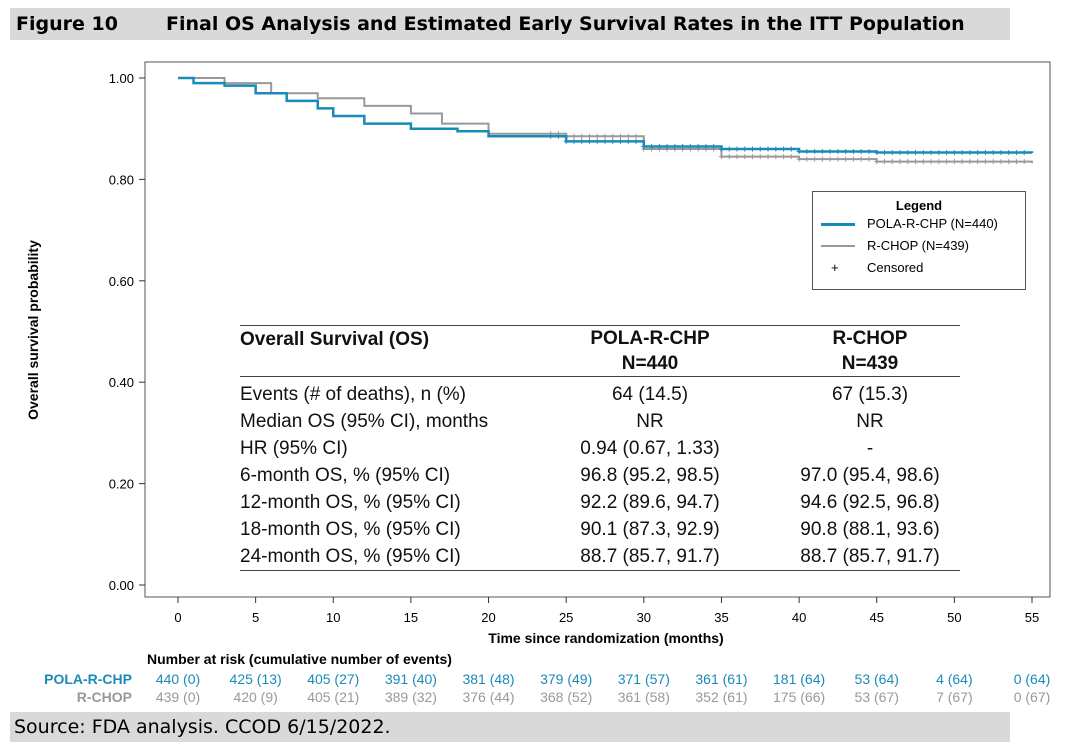  Describe the element at coordinates (1032, 617) in the screenshot. I see `x-tick-label: 55` at that location.